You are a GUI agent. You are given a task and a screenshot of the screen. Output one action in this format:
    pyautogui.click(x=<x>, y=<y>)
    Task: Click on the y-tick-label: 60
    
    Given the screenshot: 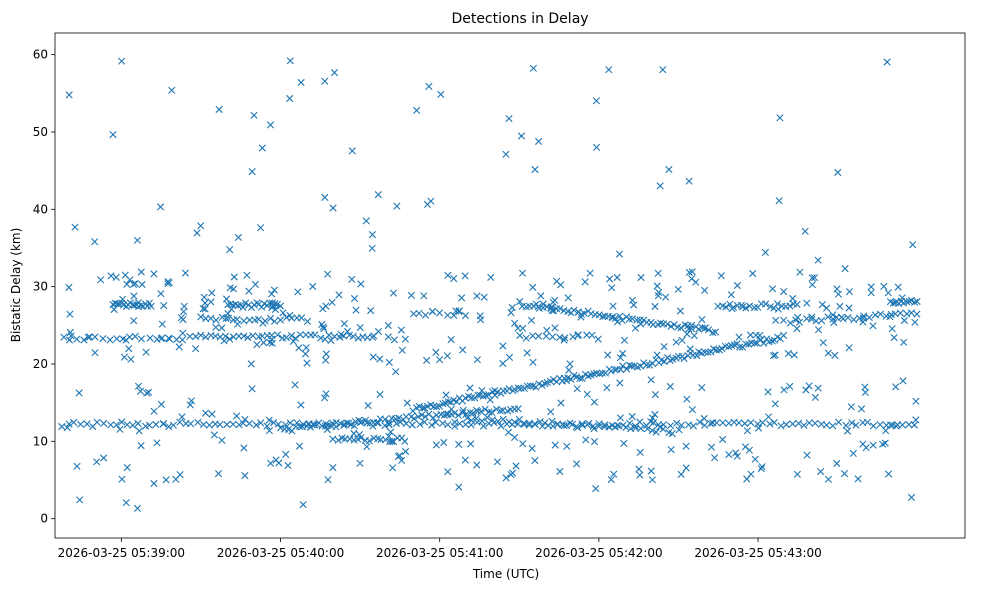 What is the action you would take?
    pyautogui.click(x=40, y=55)
    